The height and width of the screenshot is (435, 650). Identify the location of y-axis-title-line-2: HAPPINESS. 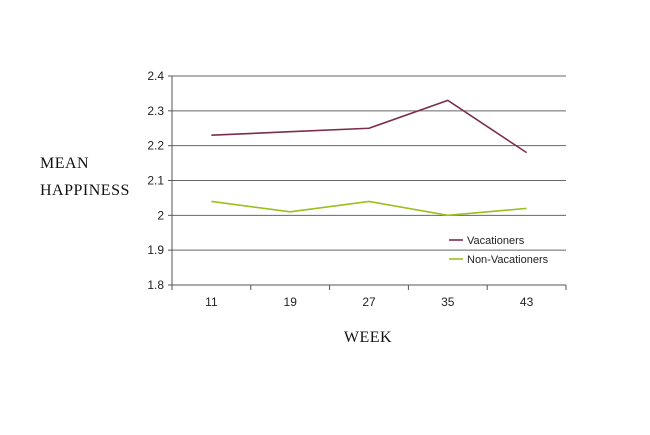
(85, 190).